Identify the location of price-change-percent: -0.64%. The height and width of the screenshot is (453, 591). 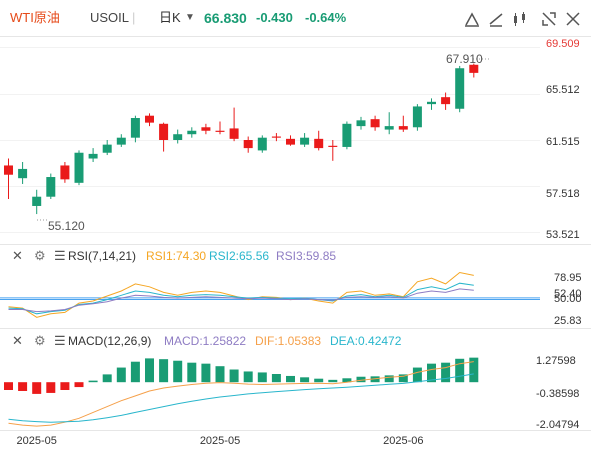
(326, 17).